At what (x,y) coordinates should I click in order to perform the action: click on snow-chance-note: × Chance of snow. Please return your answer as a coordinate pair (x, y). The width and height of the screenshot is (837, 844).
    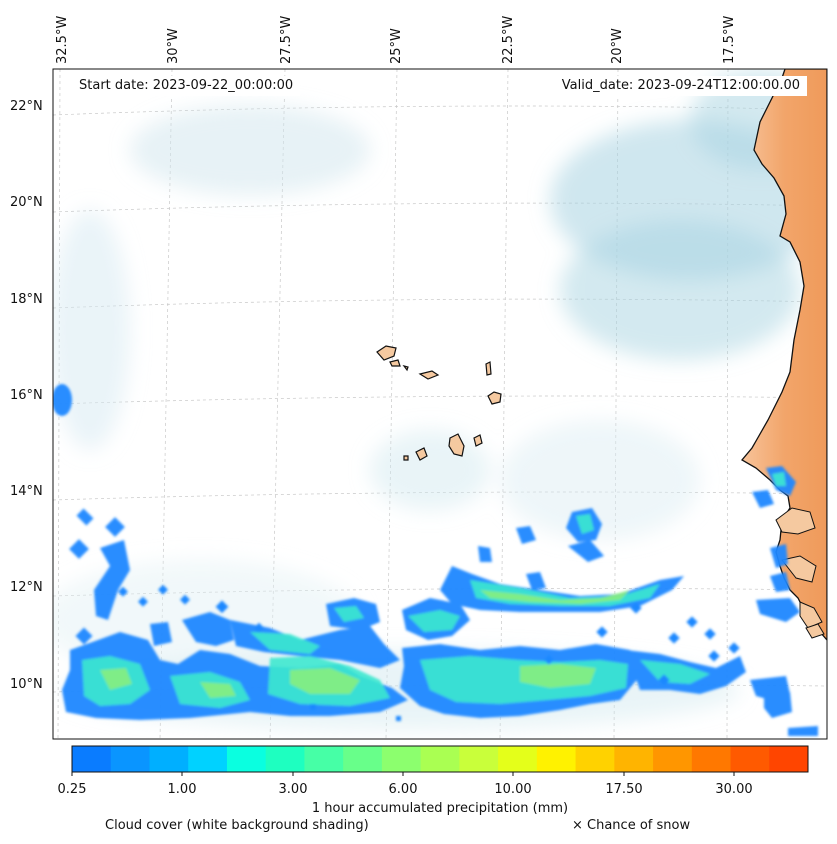
    Looking at the image, I should click on (631, 825).